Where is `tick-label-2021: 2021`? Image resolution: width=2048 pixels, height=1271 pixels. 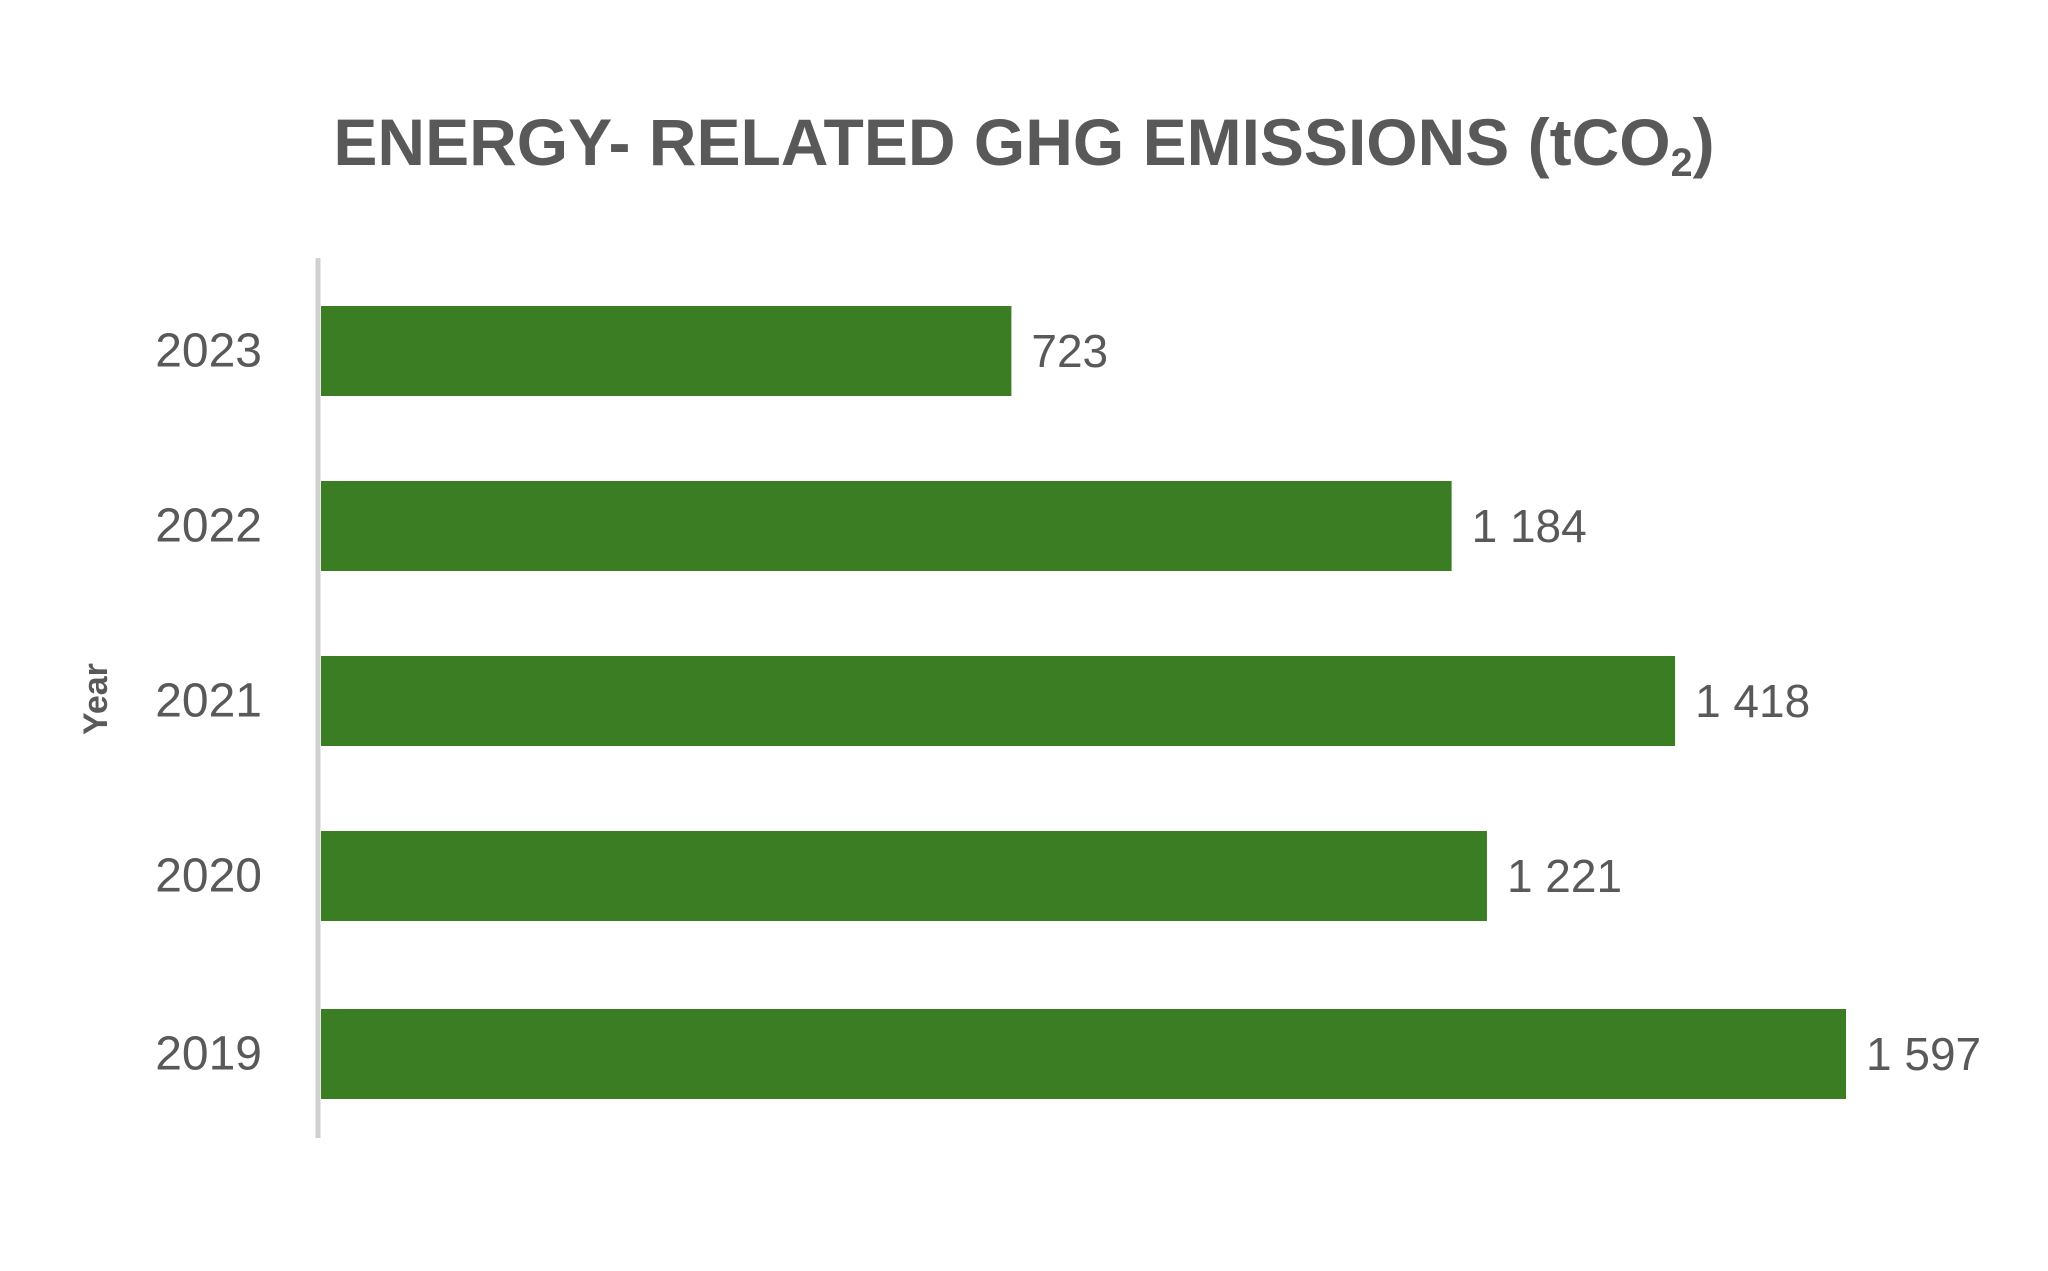 tick-label-2021: 2021 is located at coordinates (208, 701).